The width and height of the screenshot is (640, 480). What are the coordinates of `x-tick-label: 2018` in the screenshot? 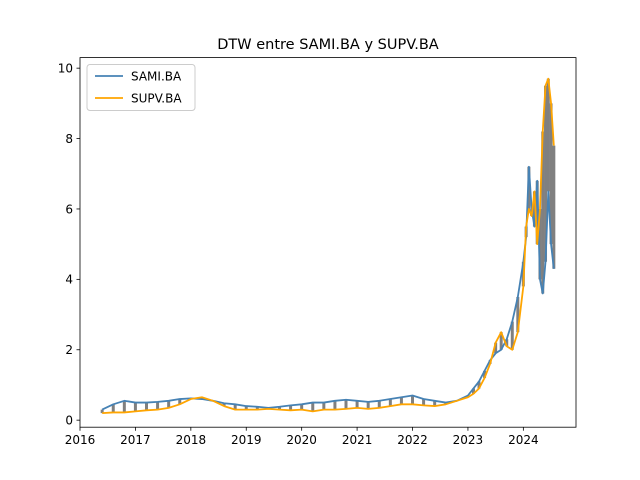 It's located at (191, 440).